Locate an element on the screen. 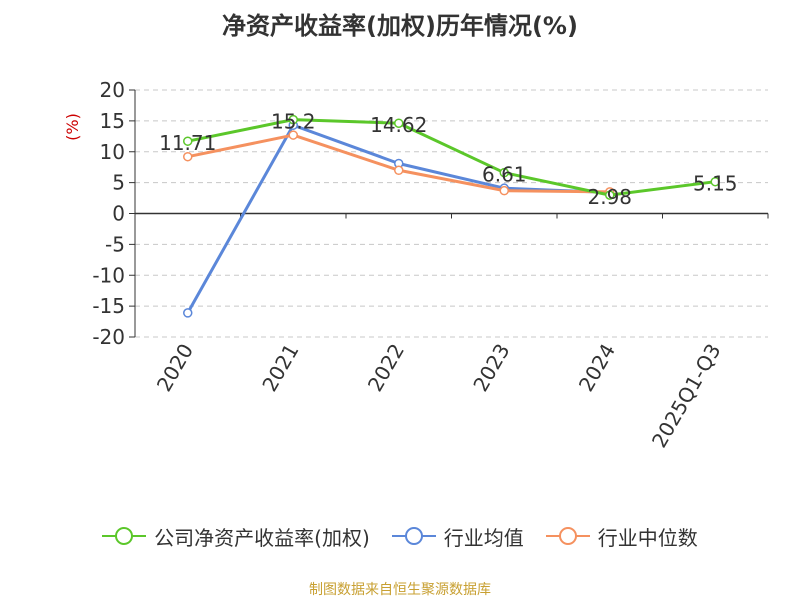 The width and height of the screenshot is (800, 600). y-tick-label: 20 is located at coordinates (112, 90).